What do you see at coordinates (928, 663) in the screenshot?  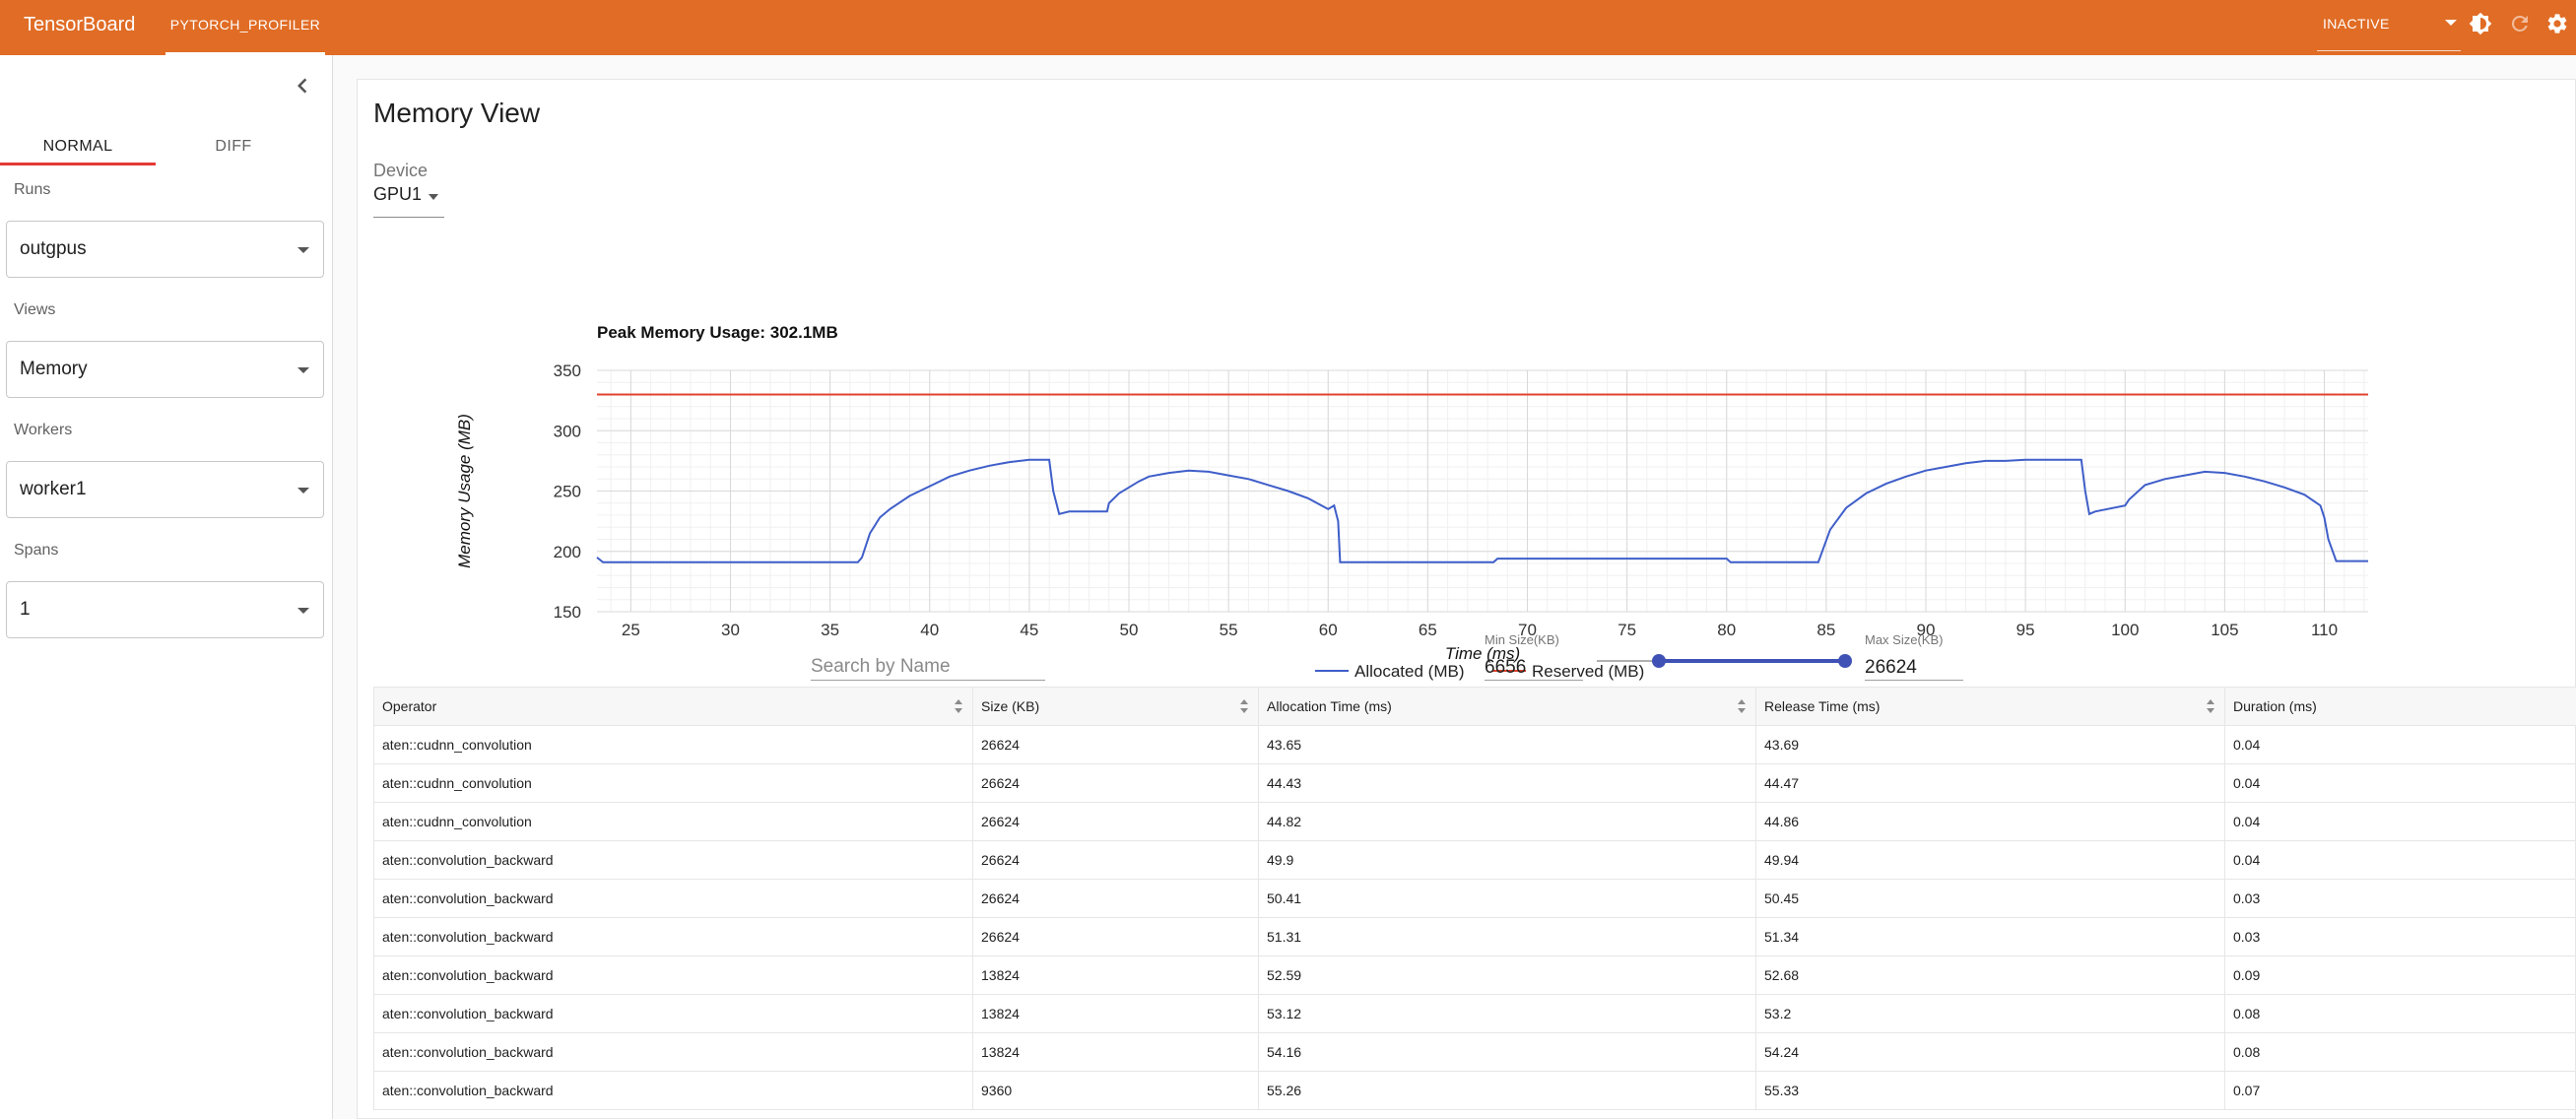 I see `search-by-name-input` at bounding box center [928, 663].